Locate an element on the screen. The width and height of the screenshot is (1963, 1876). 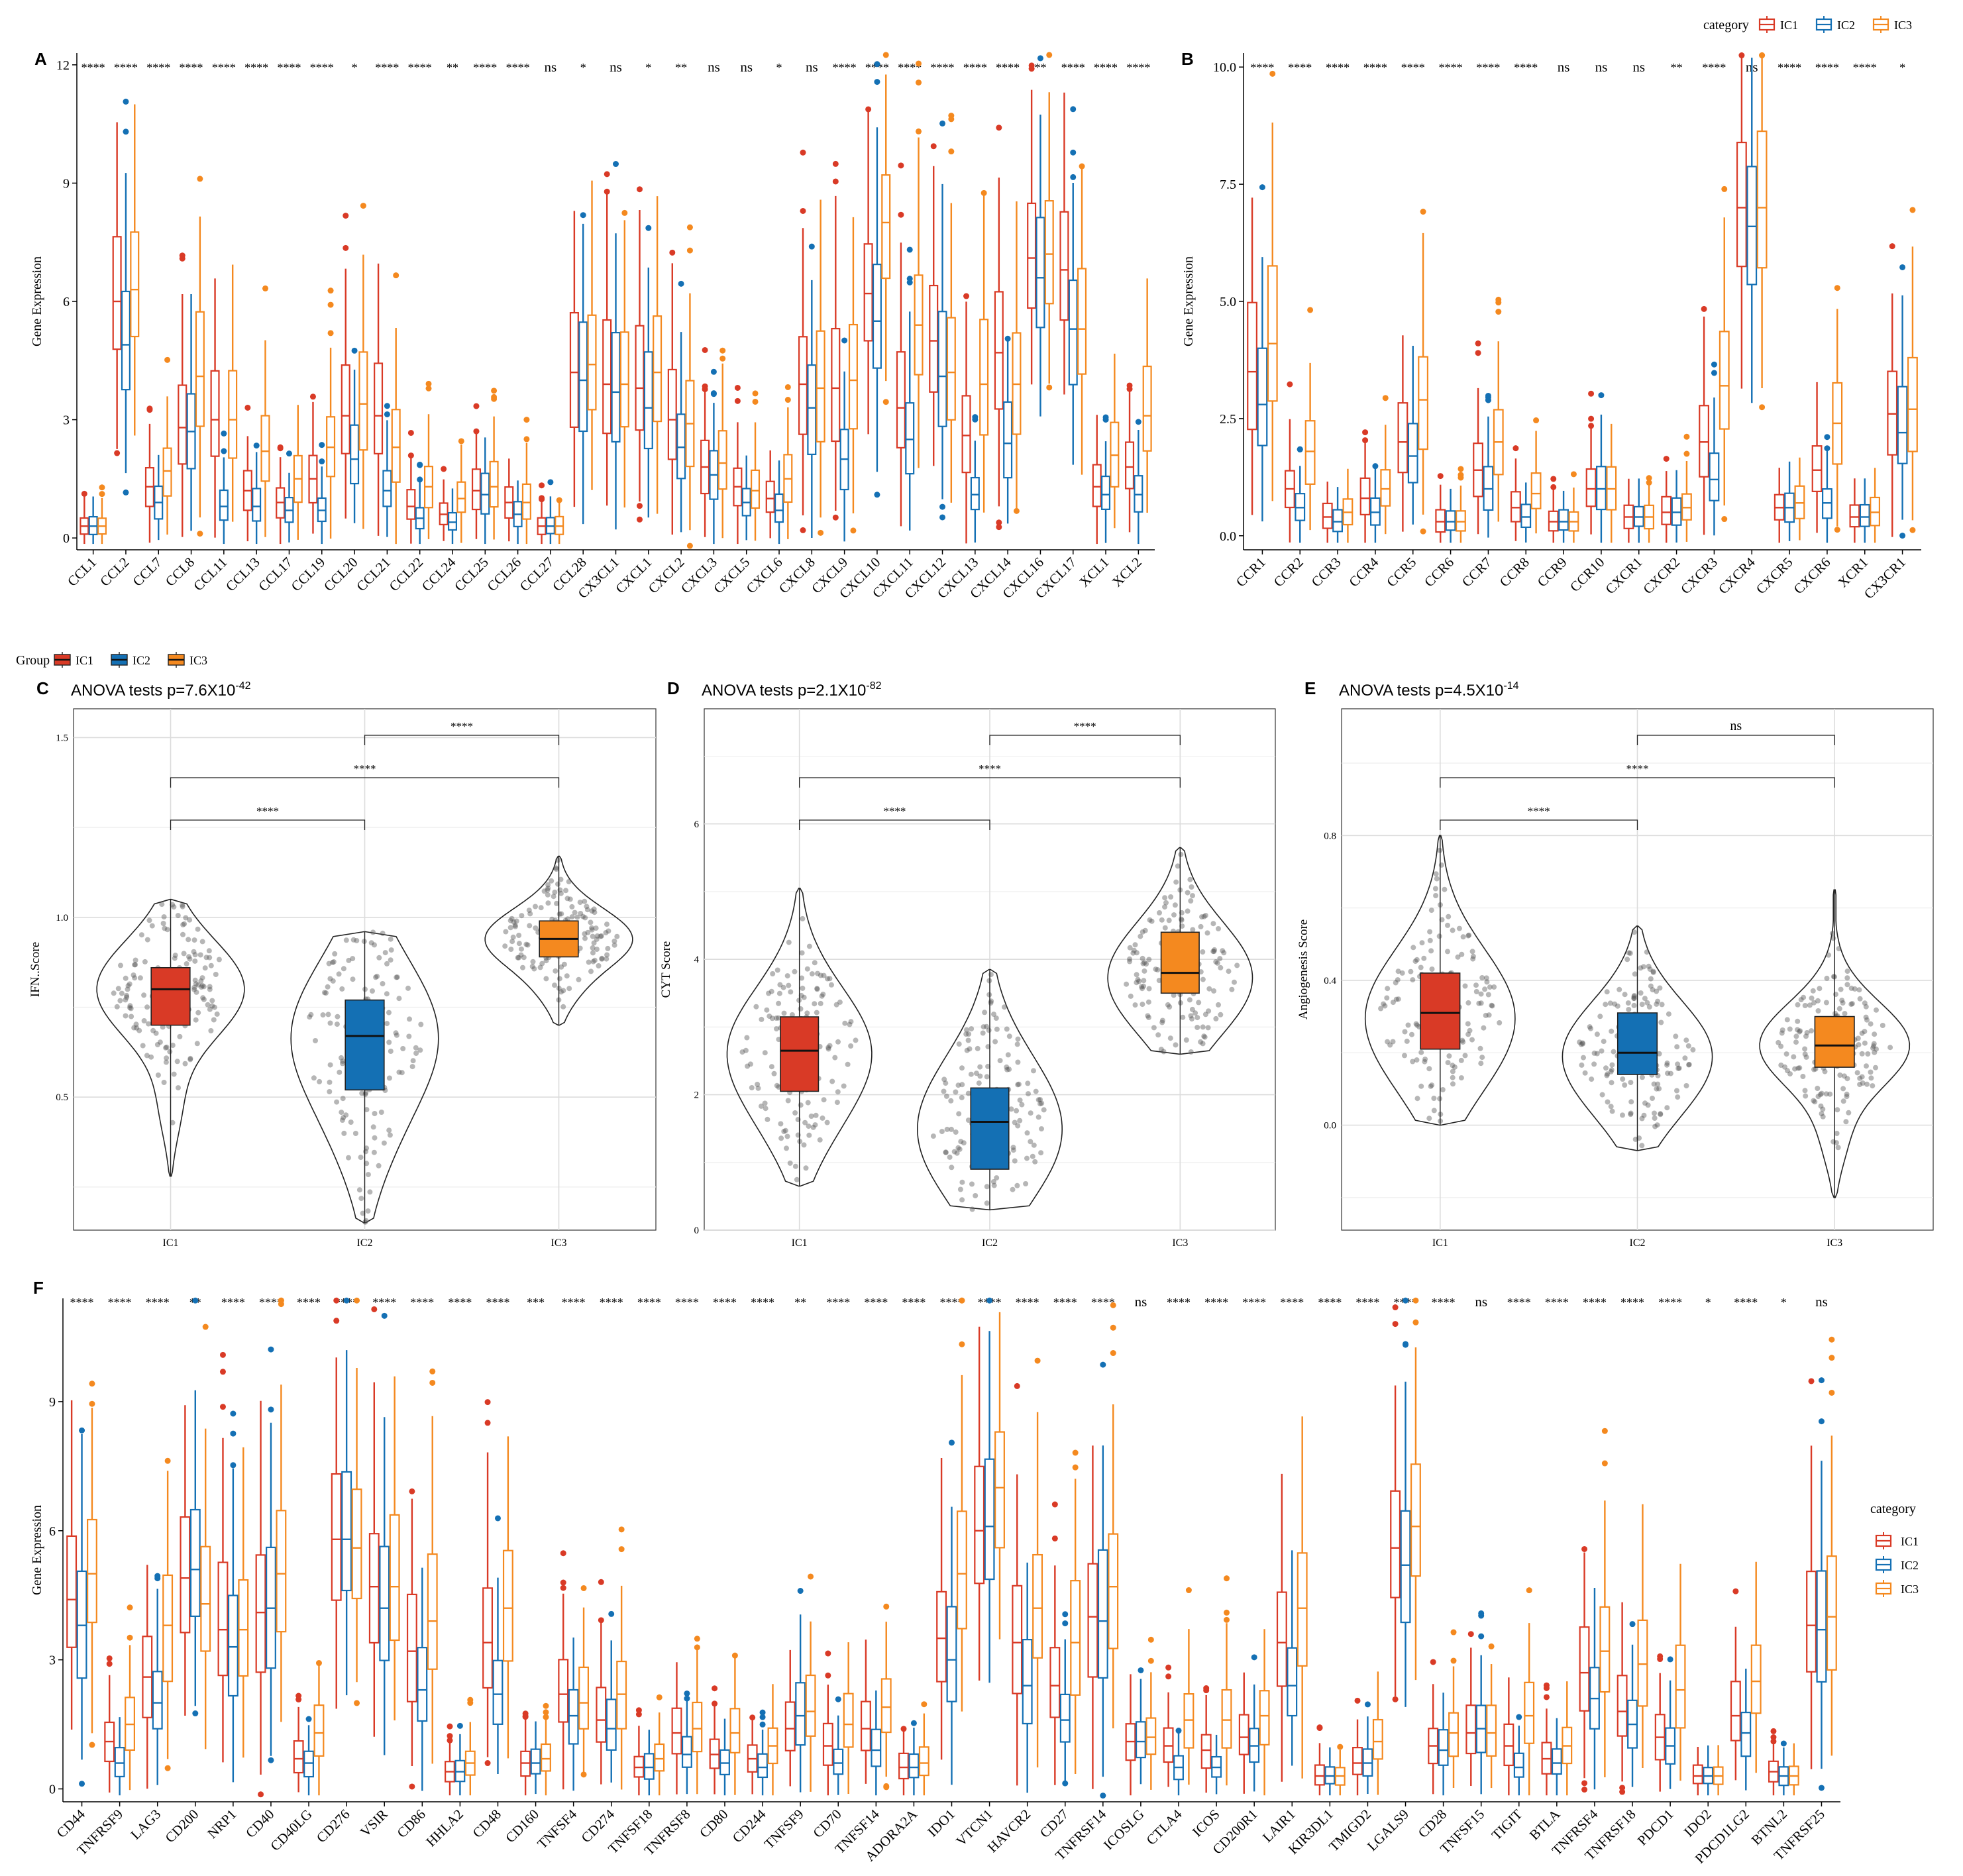
box-CXCL6-IC3 is located at coordinates (788, 461).